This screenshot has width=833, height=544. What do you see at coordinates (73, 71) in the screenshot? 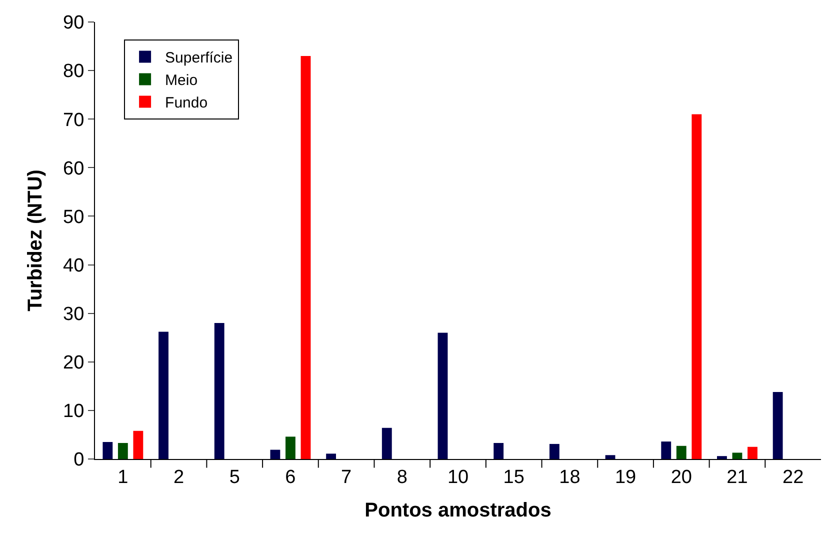
I see `y-tick-label: 80` at bounding box center [73, 71].